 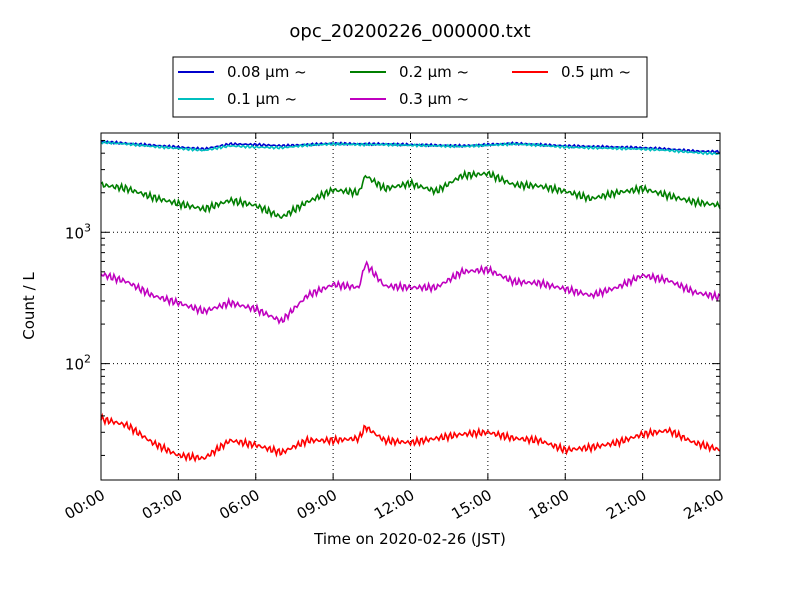 What do you see at coordinates (317, 504) in the screenshot?
I see `x-tick-label: 09:00` at bounding box center [317, 504].